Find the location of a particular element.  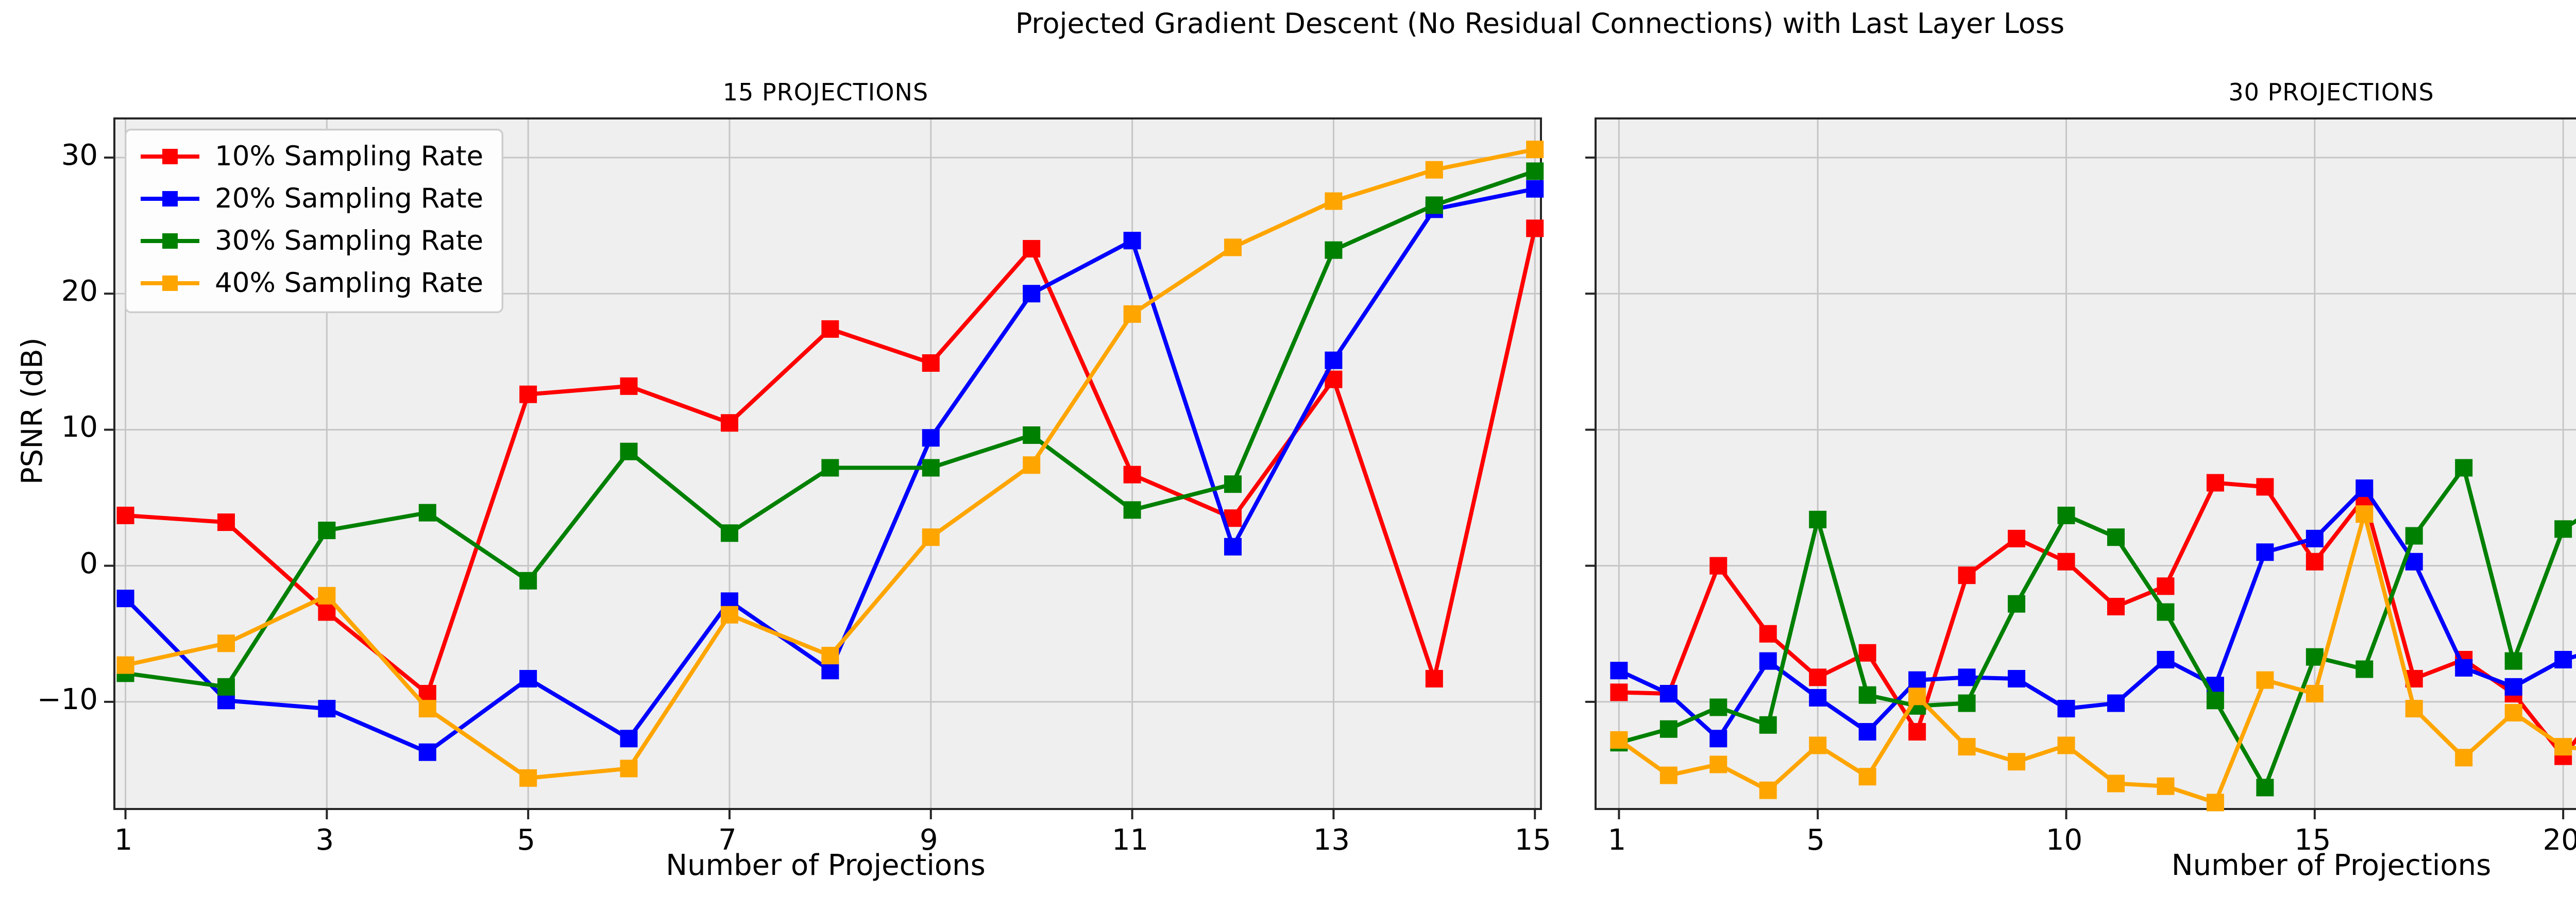

legend-item: 20% Sampling Rate is located at coordinates (312, 199).